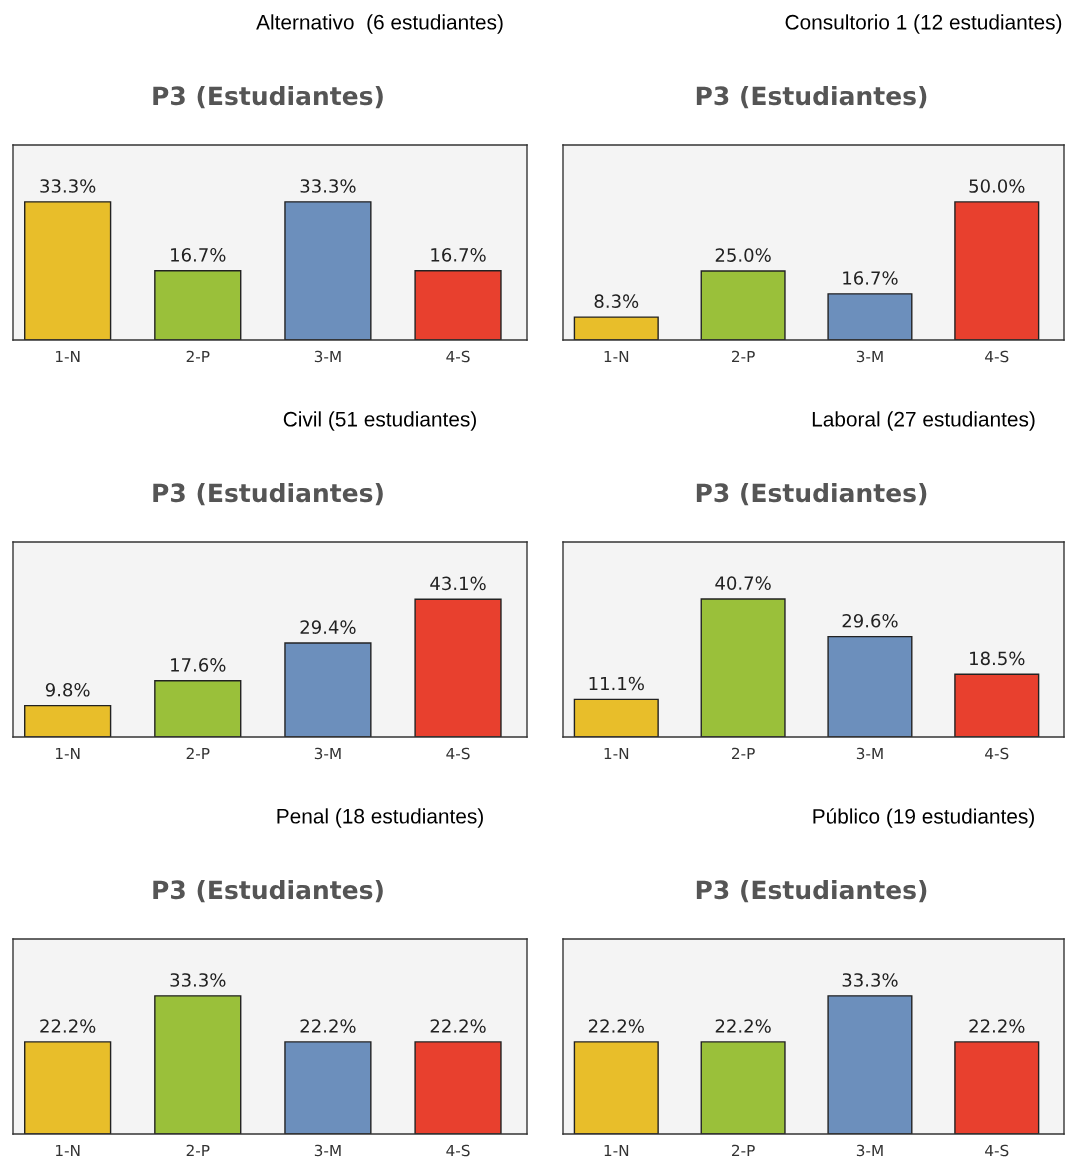 The image size is (1066, 1162). What do you see at coordinates (379, 24) in the screenshot?
I see `chart-title: Alternativo (6 estudiantes)` at bounding box center [379, 24].